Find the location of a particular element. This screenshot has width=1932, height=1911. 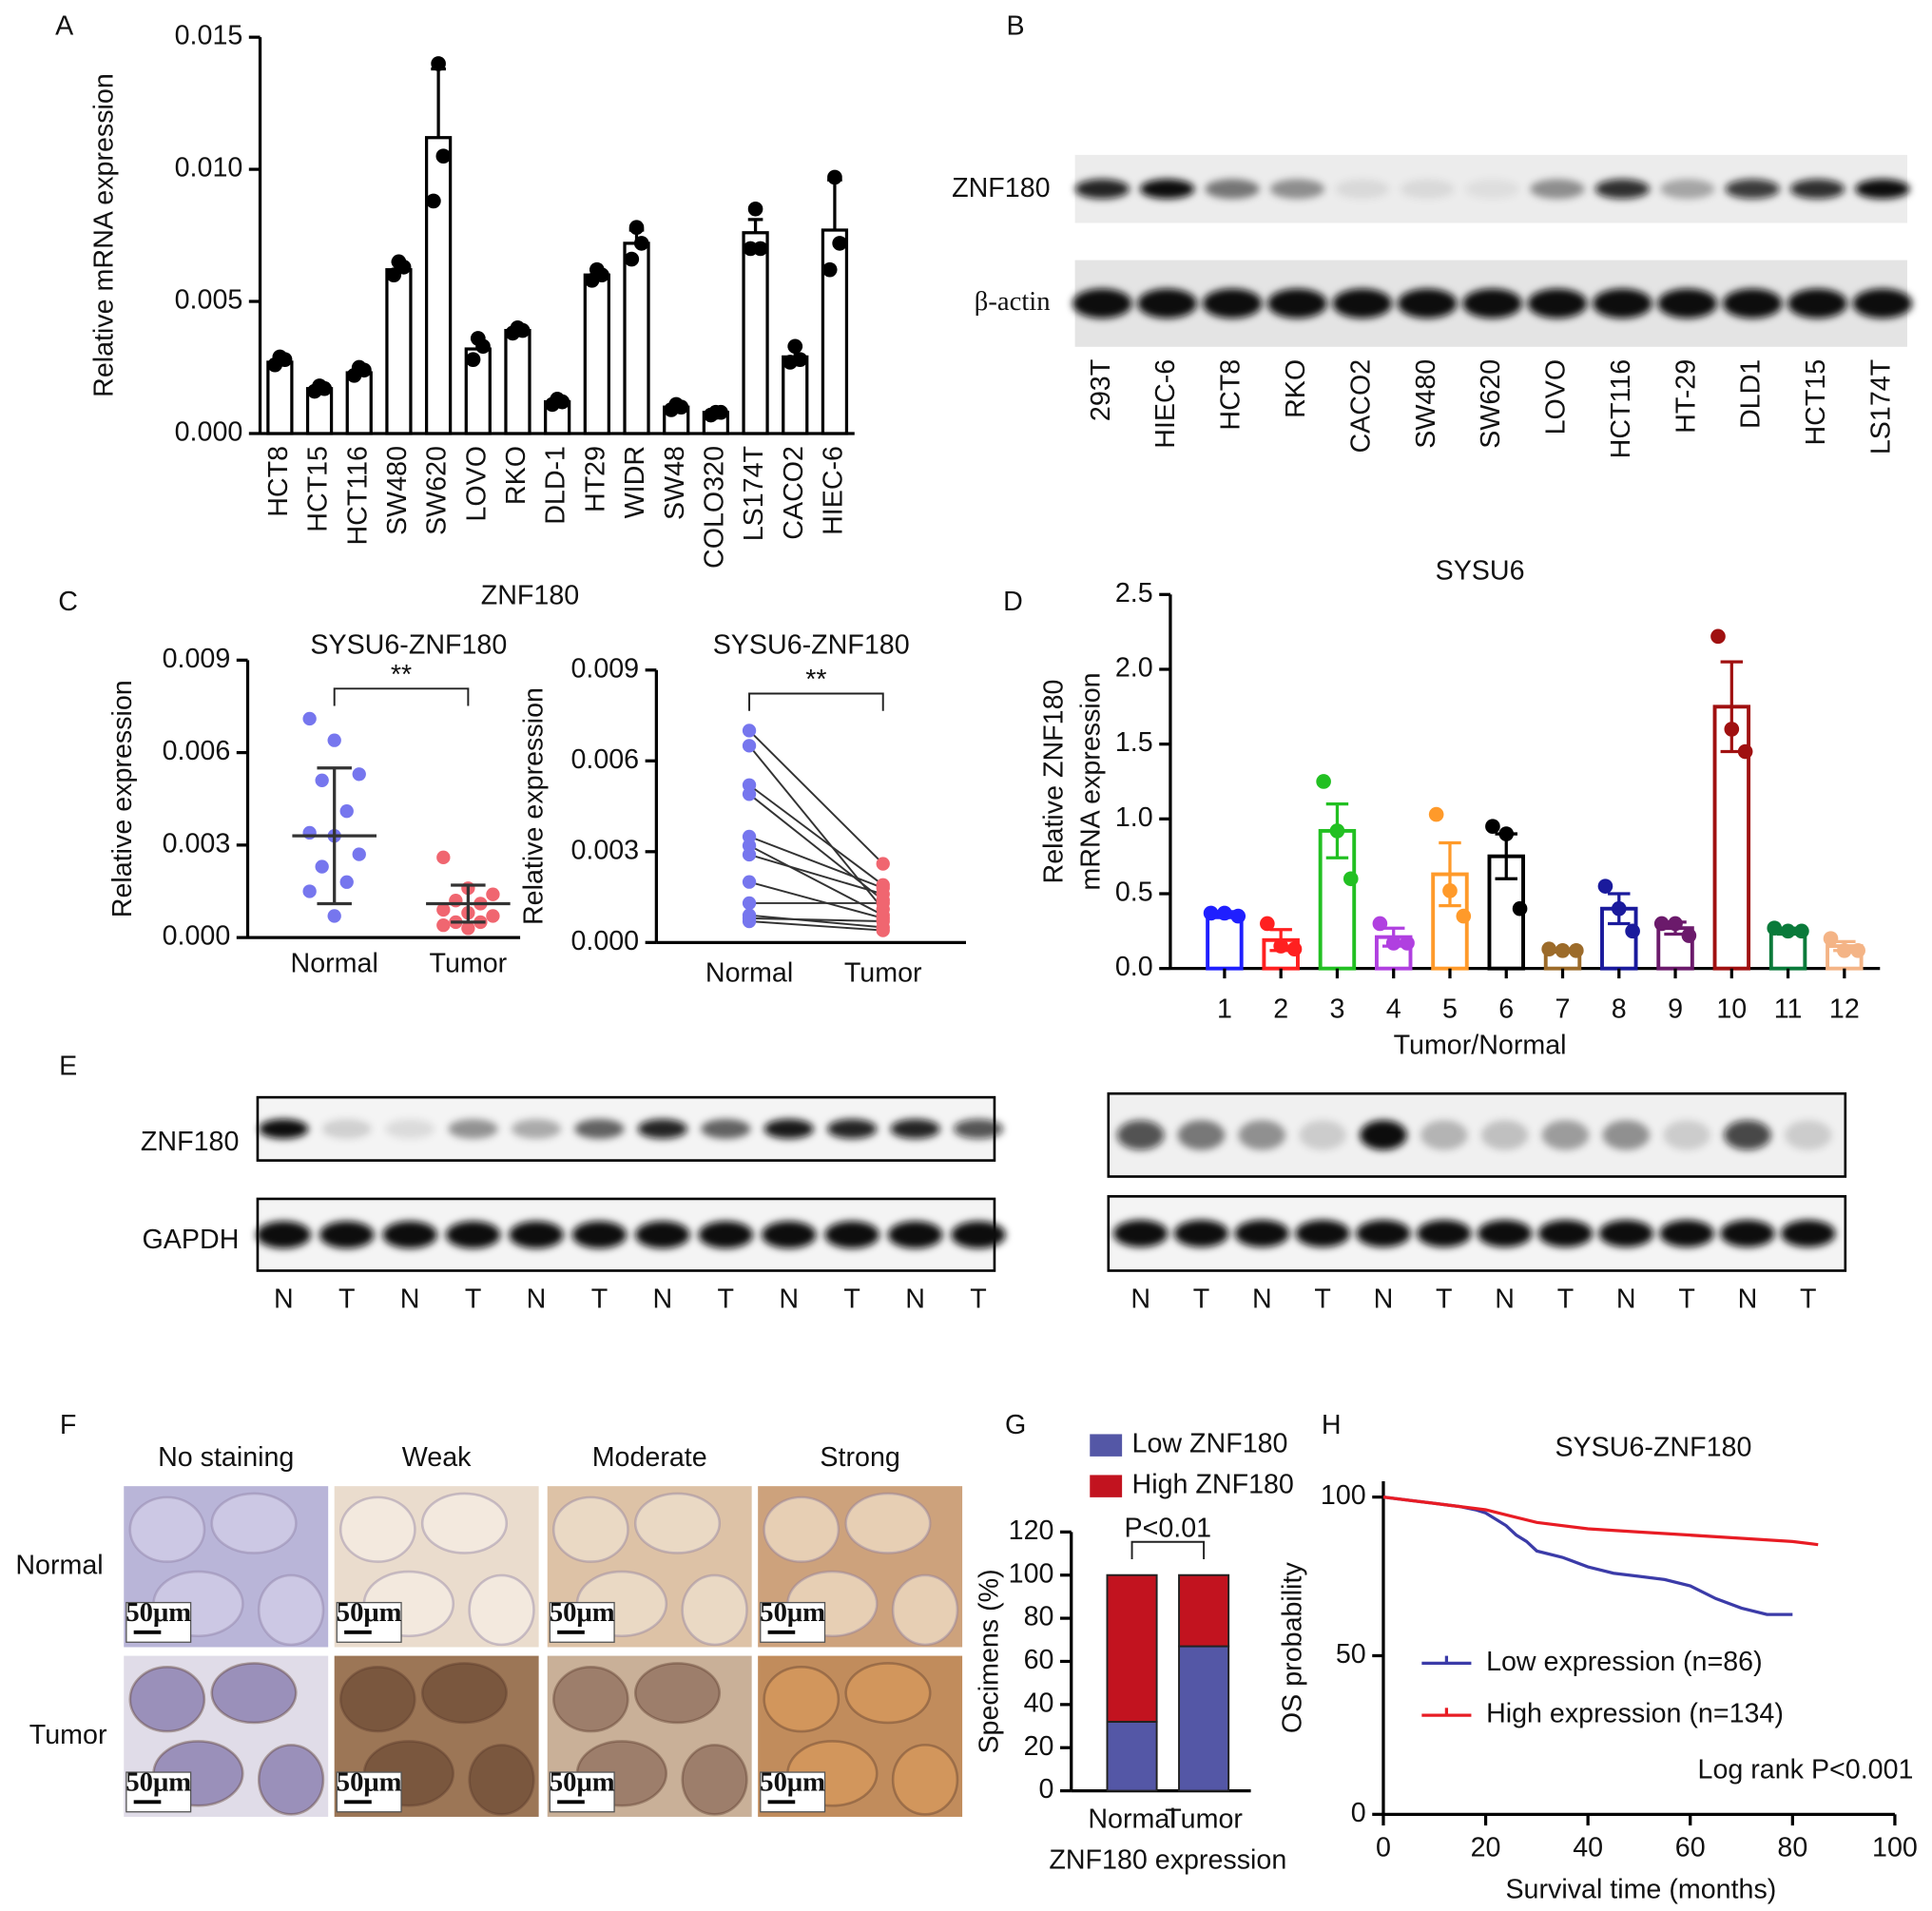

x-tick-label: 8 is located at coordinates (1619, 1009).